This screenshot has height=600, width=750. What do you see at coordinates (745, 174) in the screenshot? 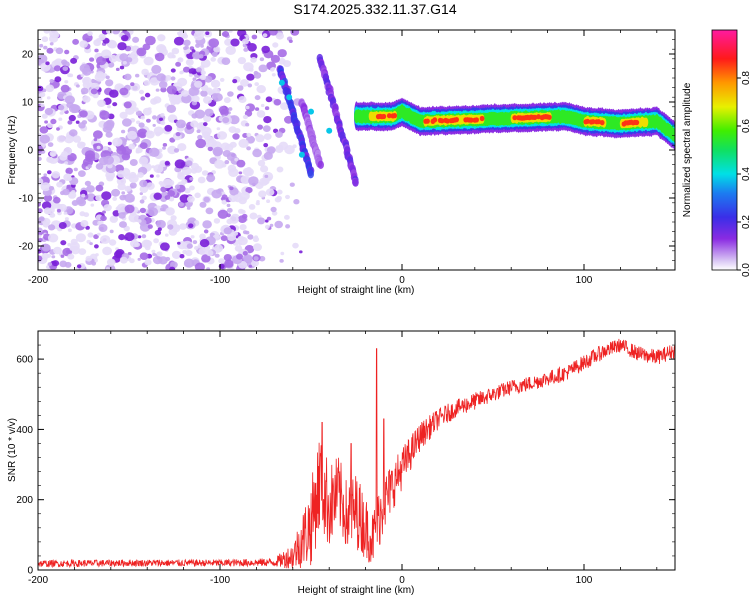
I see `colorbar-tick-label: 0.4` at bounding box center [745, 174].